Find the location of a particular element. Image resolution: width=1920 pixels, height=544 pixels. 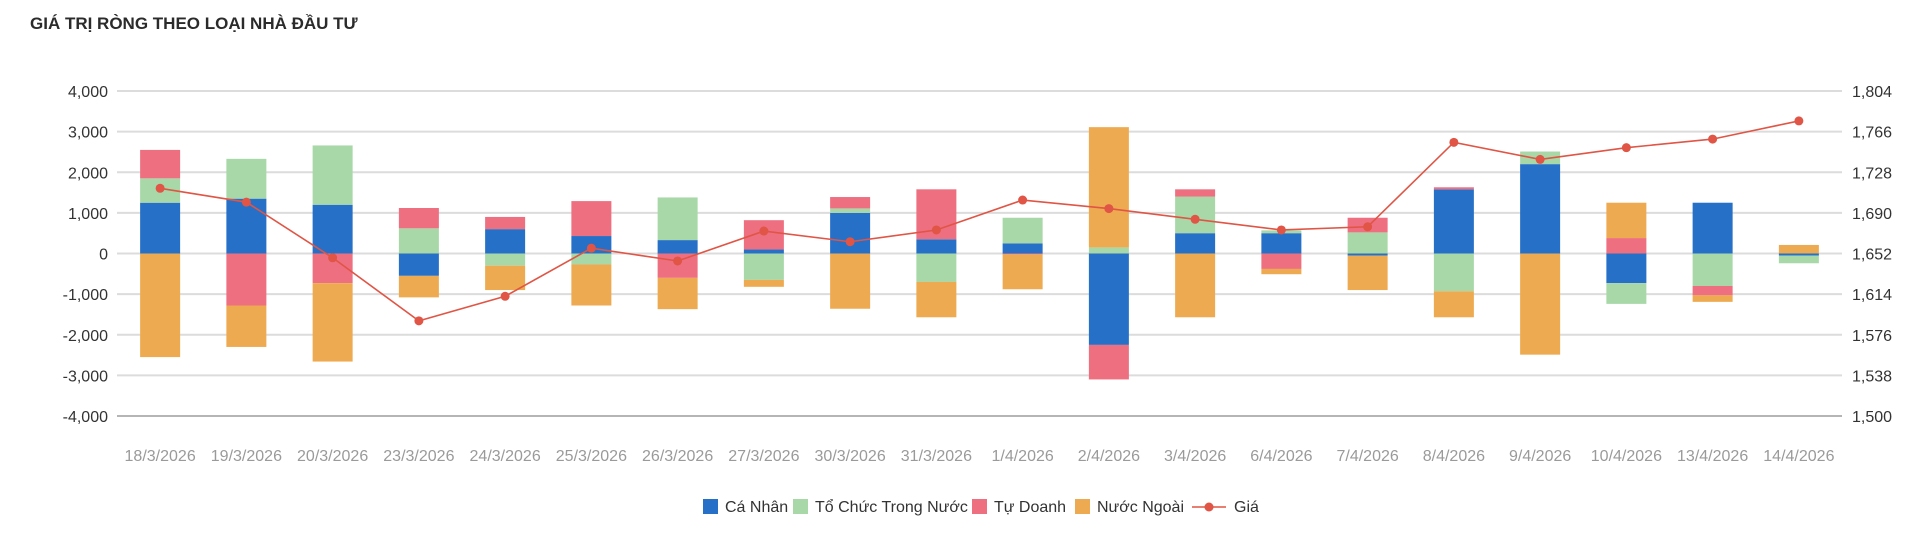

x-tick-label: 14/4/2026 is located at coordinates (1798, 456).